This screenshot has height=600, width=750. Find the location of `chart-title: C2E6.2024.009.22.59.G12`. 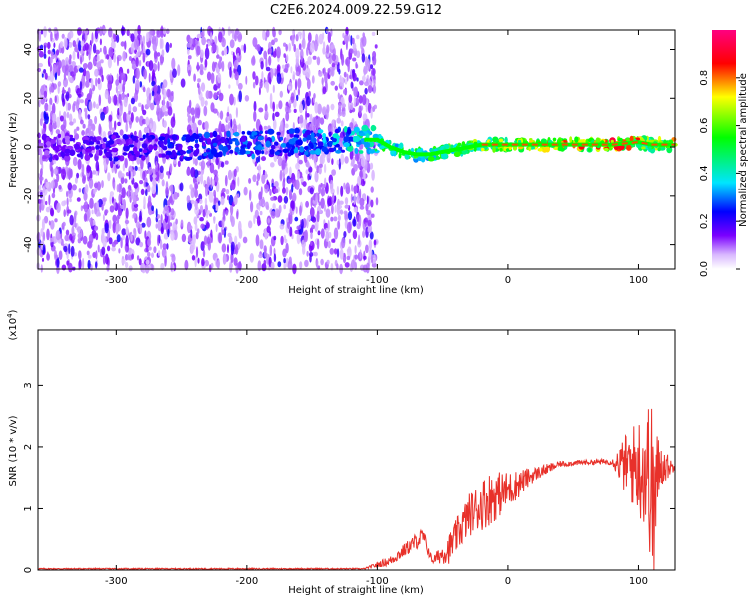

chart-title: C2E6.2024.009.22.59.G12 is located at coordinates (356, 10).